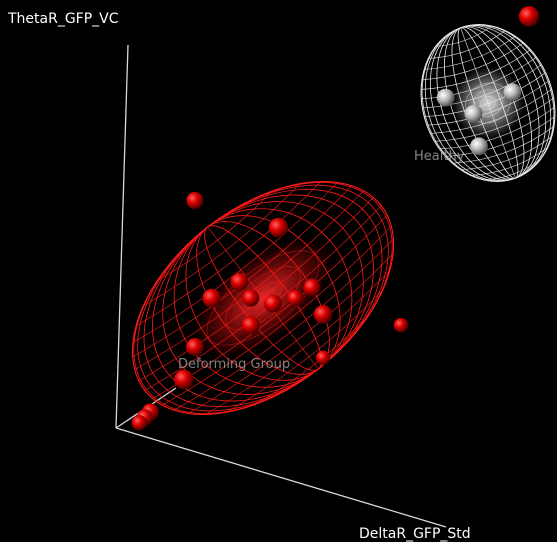 The image size is (557, 542). What do you see at coordinates (281, 477) in the screenshot?
I see `x-axis-line` at bounding box center [281, 477].